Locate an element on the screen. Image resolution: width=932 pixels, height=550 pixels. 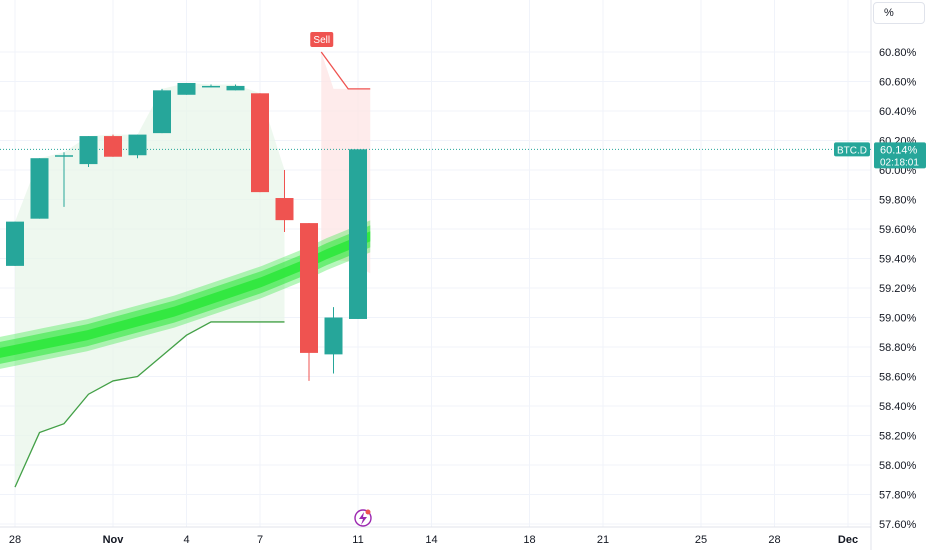
price-badge is located at coordinates (900, 155).